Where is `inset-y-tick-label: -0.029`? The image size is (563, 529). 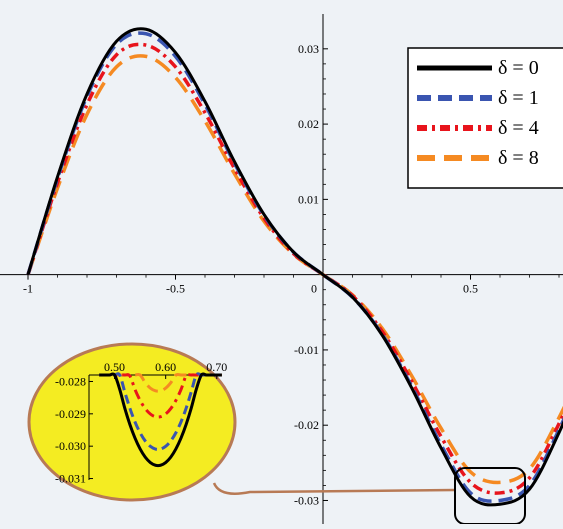
inset-y-tick-label: -0.029 is located at coordinates (70, 414).